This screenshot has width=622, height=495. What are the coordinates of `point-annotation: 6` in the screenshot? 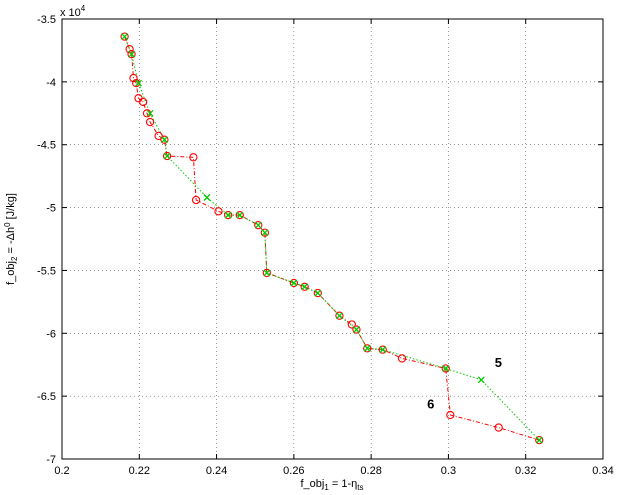 It's located at (430, 404).